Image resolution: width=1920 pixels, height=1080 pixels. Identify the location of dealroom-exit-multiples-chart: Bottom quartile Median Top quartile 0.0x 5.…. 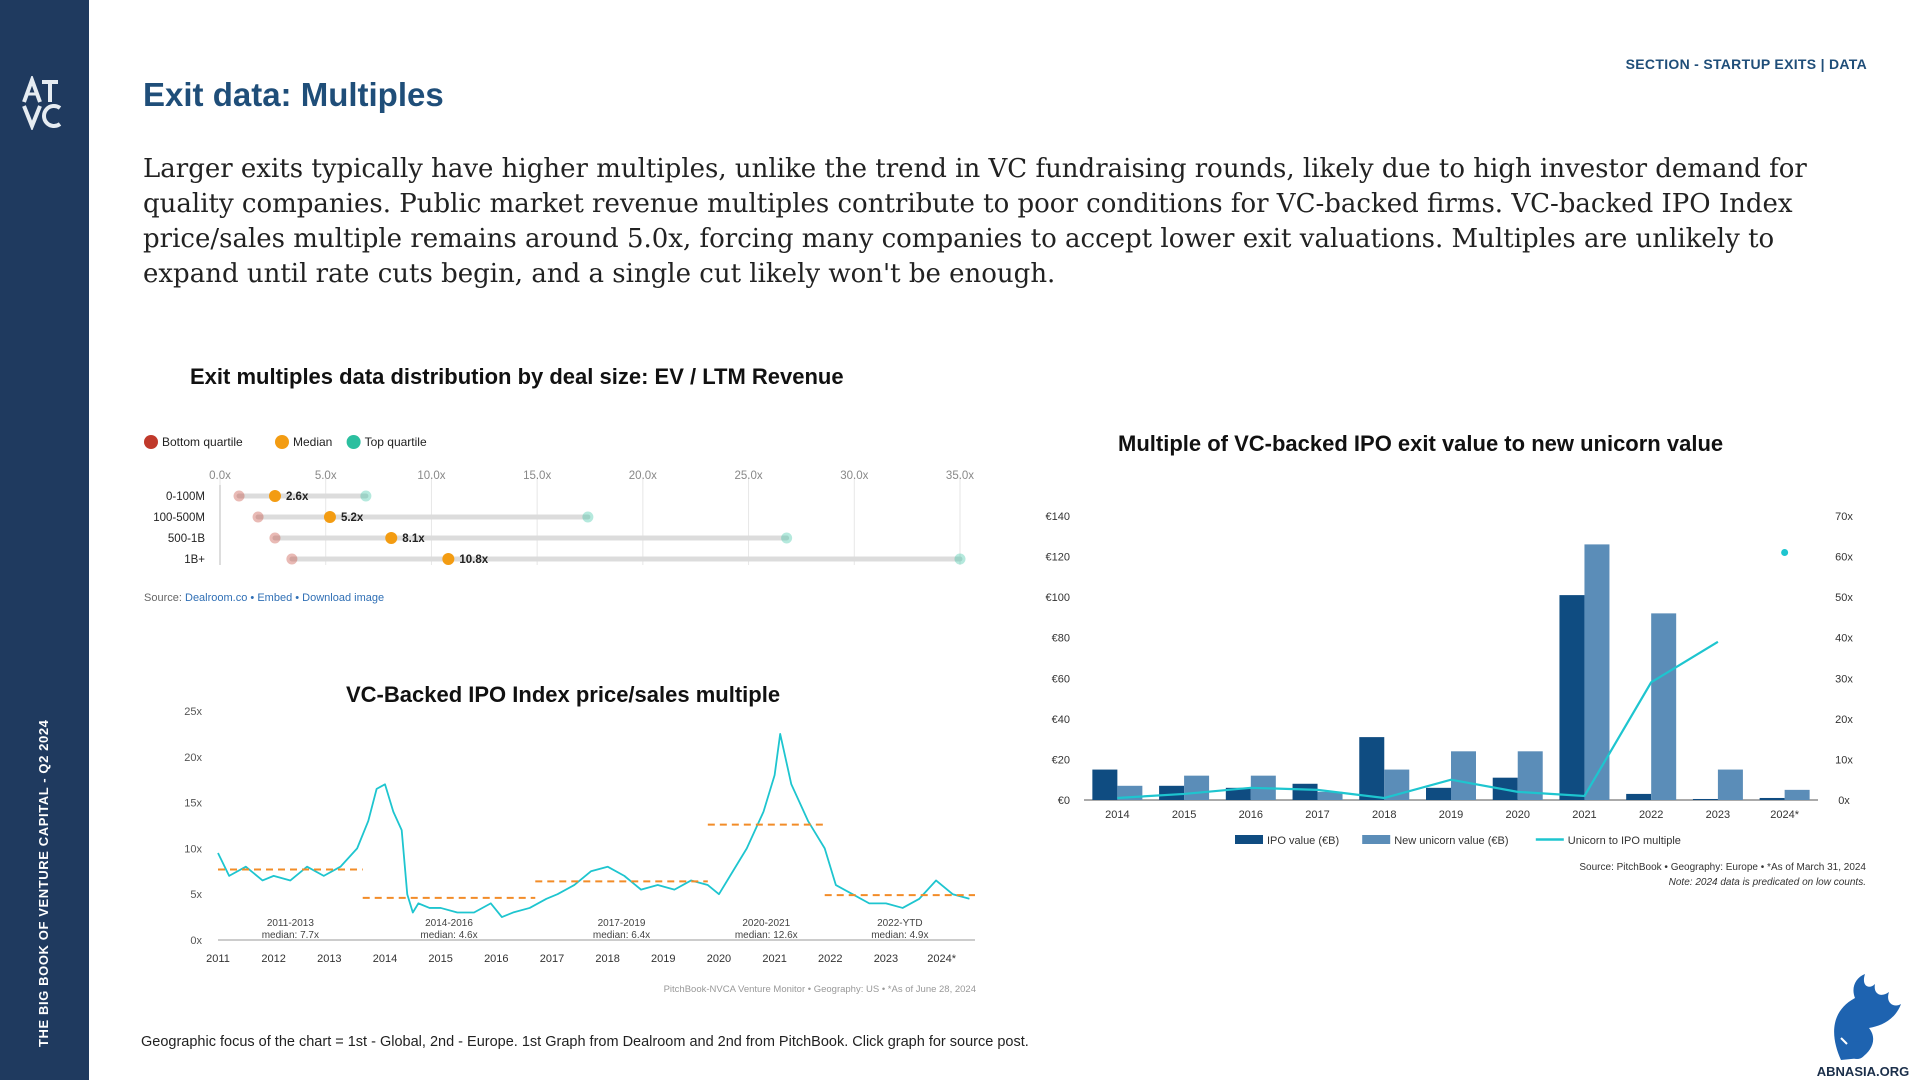
(557, 520).